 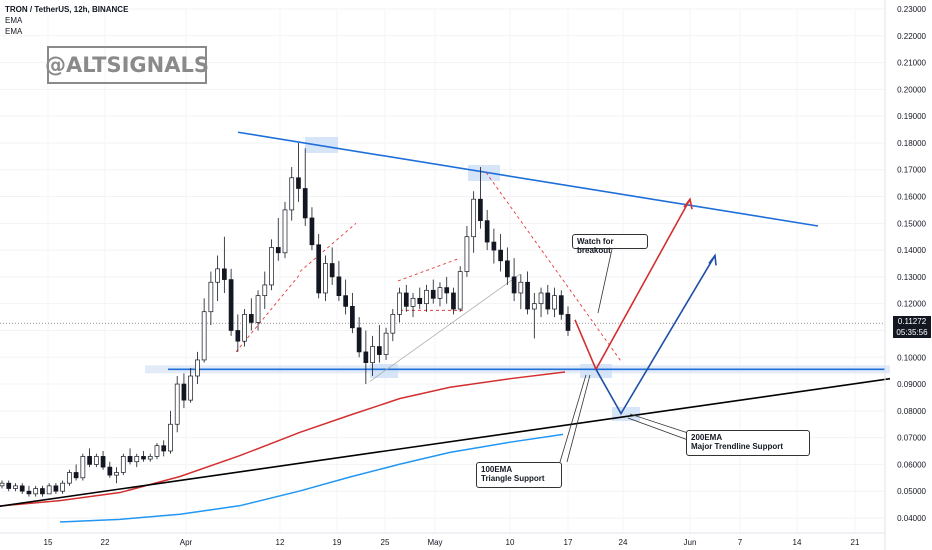 What do you see at coordinates (911, 357) in the screenshot?
I see `y-tick-label: 0.10000` at bounding box center [911, 357].